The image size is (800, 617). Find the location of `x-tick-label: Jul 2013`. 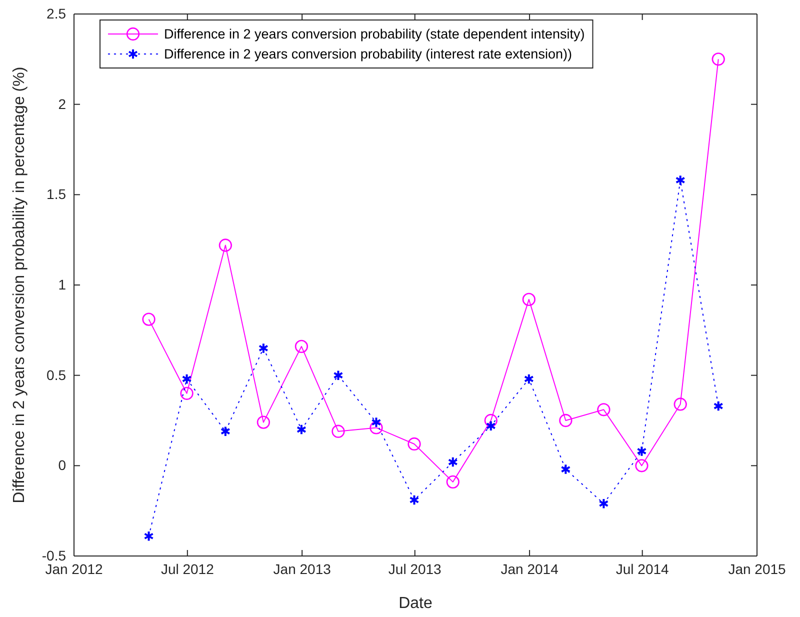

x-tick-label: Jul 2013 is located at coordinates (415, 568).